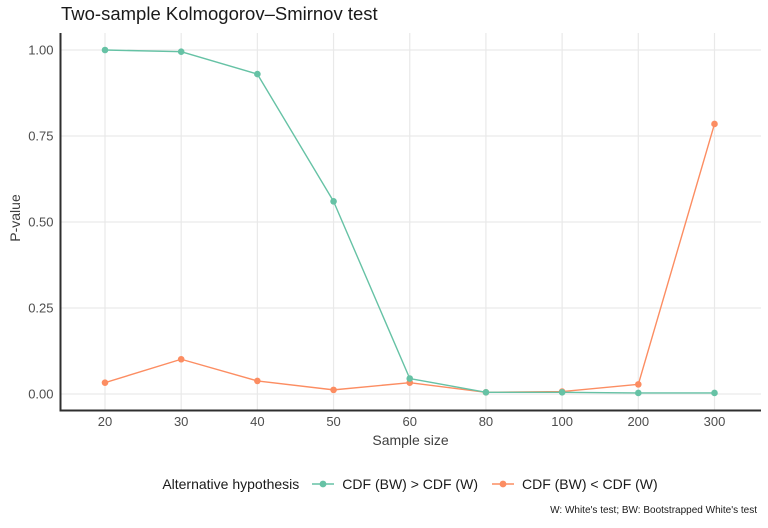 This screenshot has height=528, width=768. What do you see at coordinates (410, 440) in the screenshot?
I see `x-axis-title: Sample size` at bounding box center [410, 440].